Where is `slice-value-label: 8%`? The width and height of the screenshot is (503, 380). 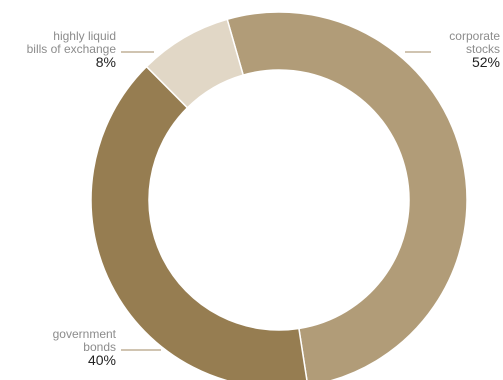 slice-value-label: 8% is located at coordinates (106, 62).